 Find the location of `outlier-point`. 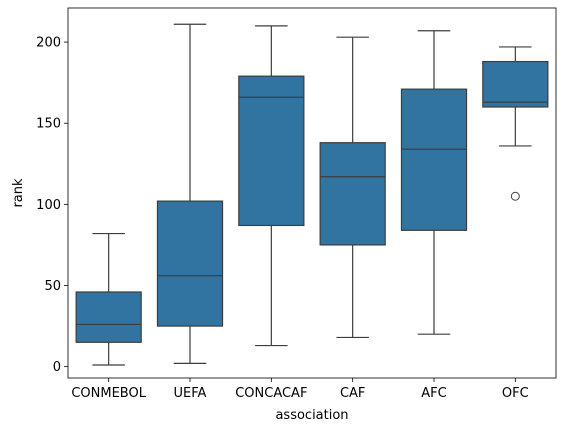

outlier-point is located at coordinates (515, 196).